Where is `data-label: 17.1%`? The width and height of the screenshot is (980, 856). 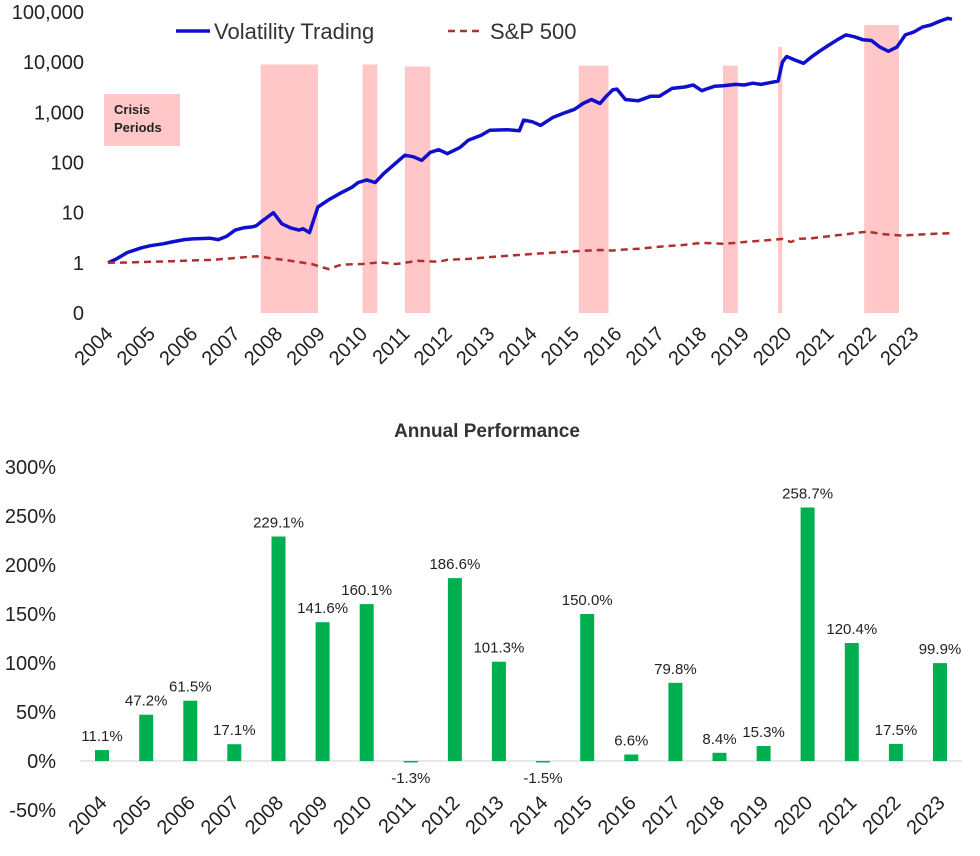
data-label: 17.1% is located at coordinates (234, 730).